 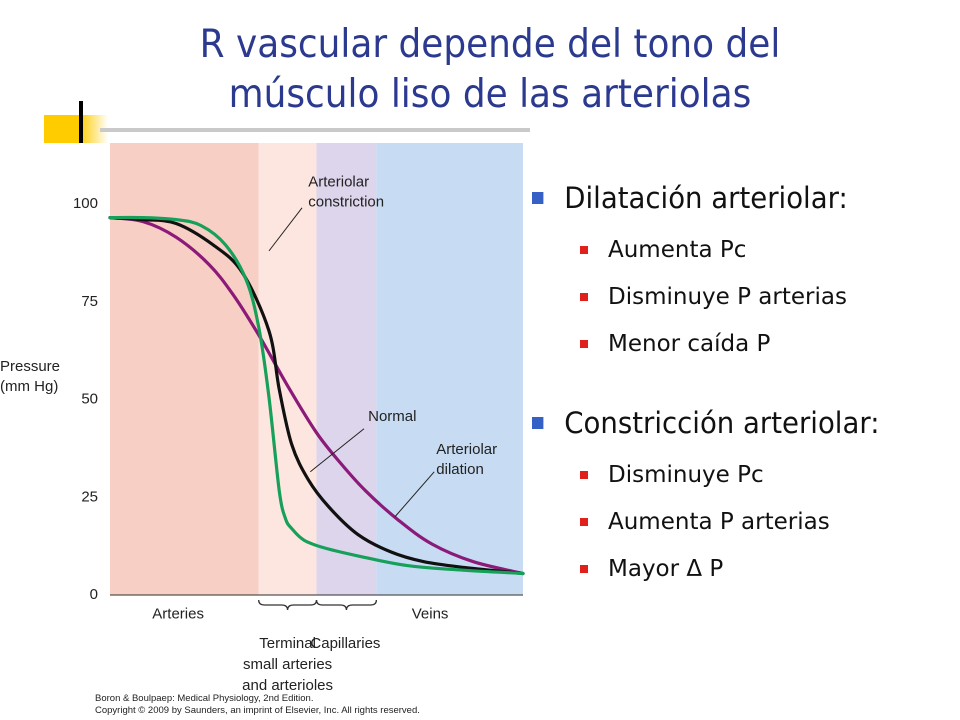 I want to click on bullet-sub-item: Aumenta P arterias, so click(x=766, y=521).